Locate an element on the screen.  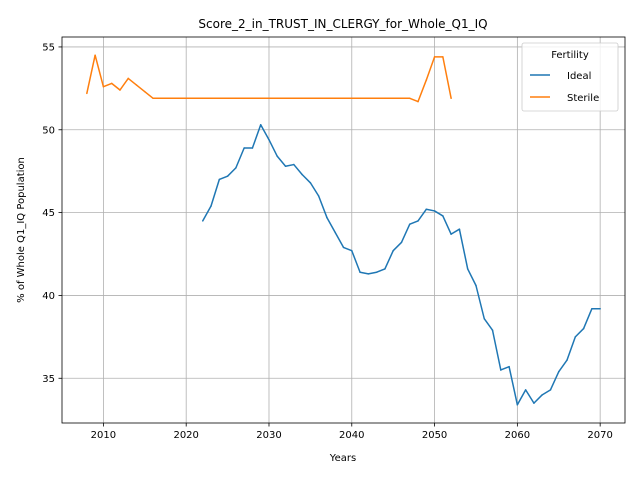
legend-box is located at coordinates (570, 77).